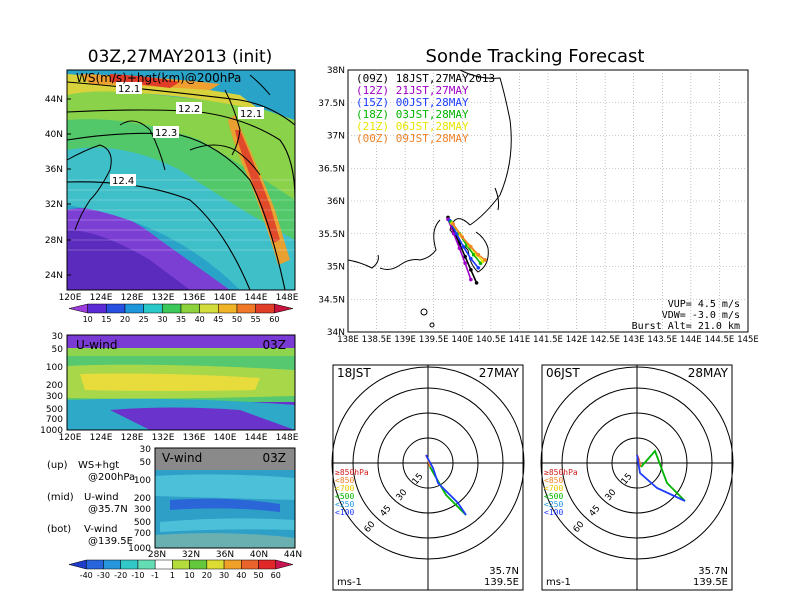  What do you see at coordinates (225, 498) in the screenshot?
I see `v-wind-panel: V-wind 03Z` at bounding box center [225, 498].